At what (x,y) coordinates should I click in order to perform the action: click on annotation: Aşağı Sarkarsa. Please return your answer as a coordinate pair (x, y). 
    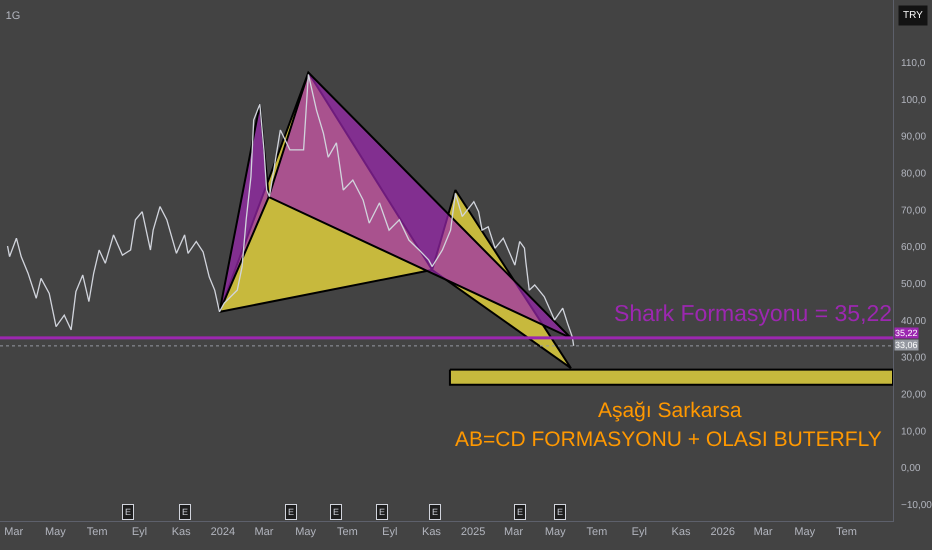
    Looking at the image, I should click on (670, 410).